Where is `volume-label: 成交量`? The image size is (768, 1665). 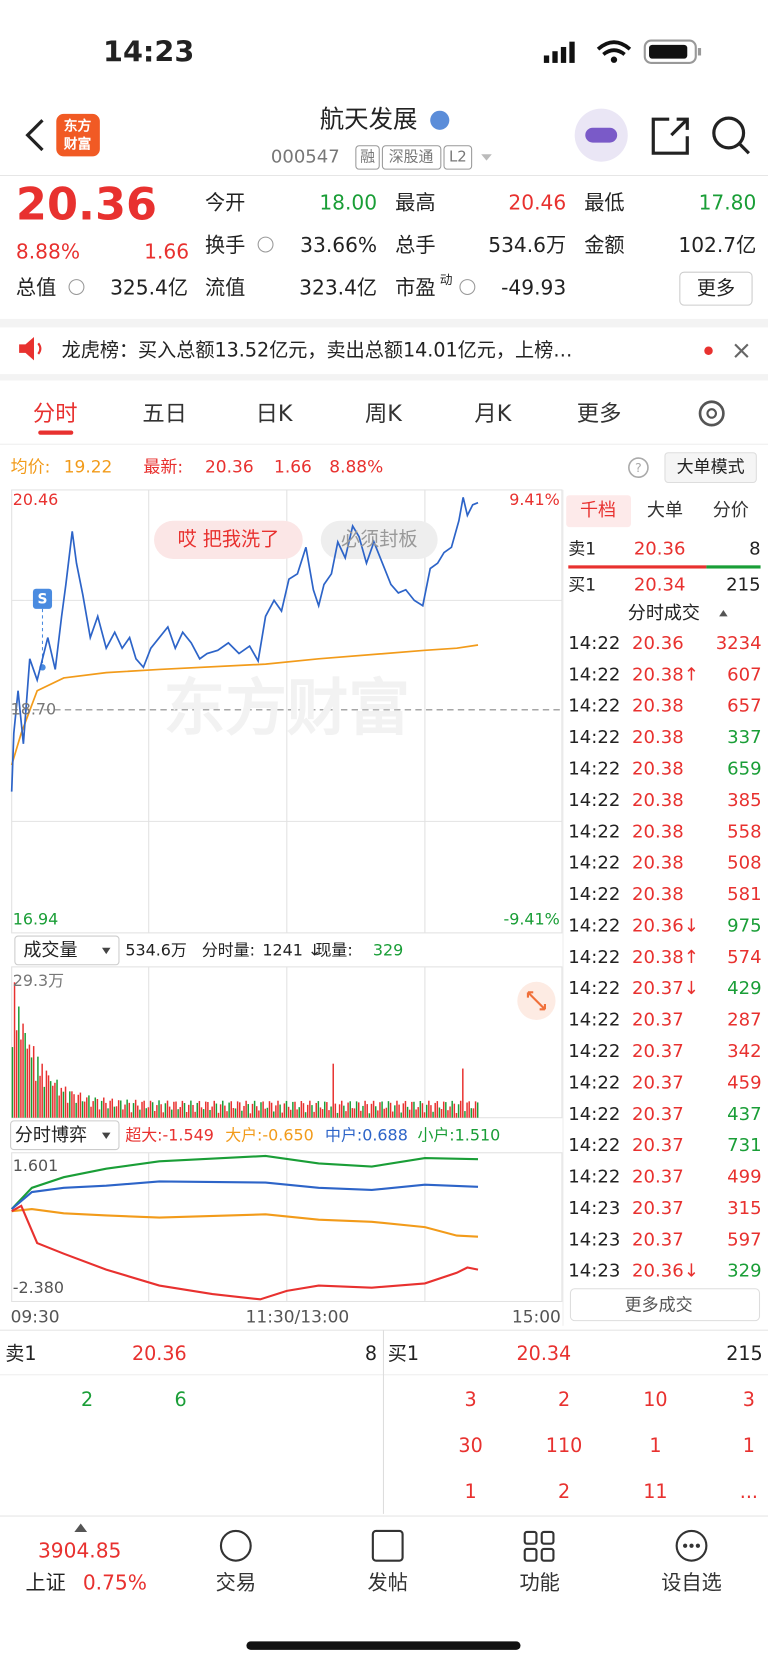 volume-label: 成交量 is located at coordinates (50, 950).